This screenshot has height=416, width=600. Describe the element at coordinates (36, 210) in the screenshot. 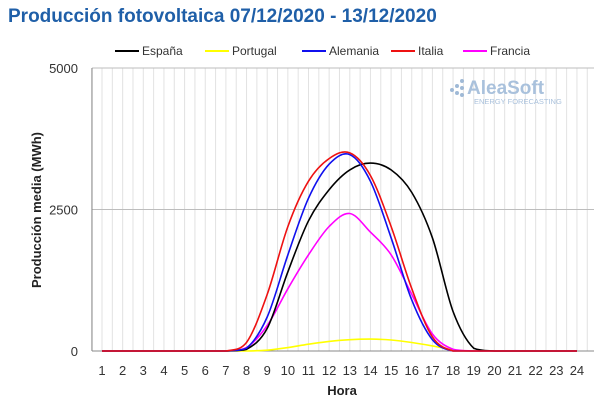

I see `y-axis-label: Producción media (MWh)` at that location.